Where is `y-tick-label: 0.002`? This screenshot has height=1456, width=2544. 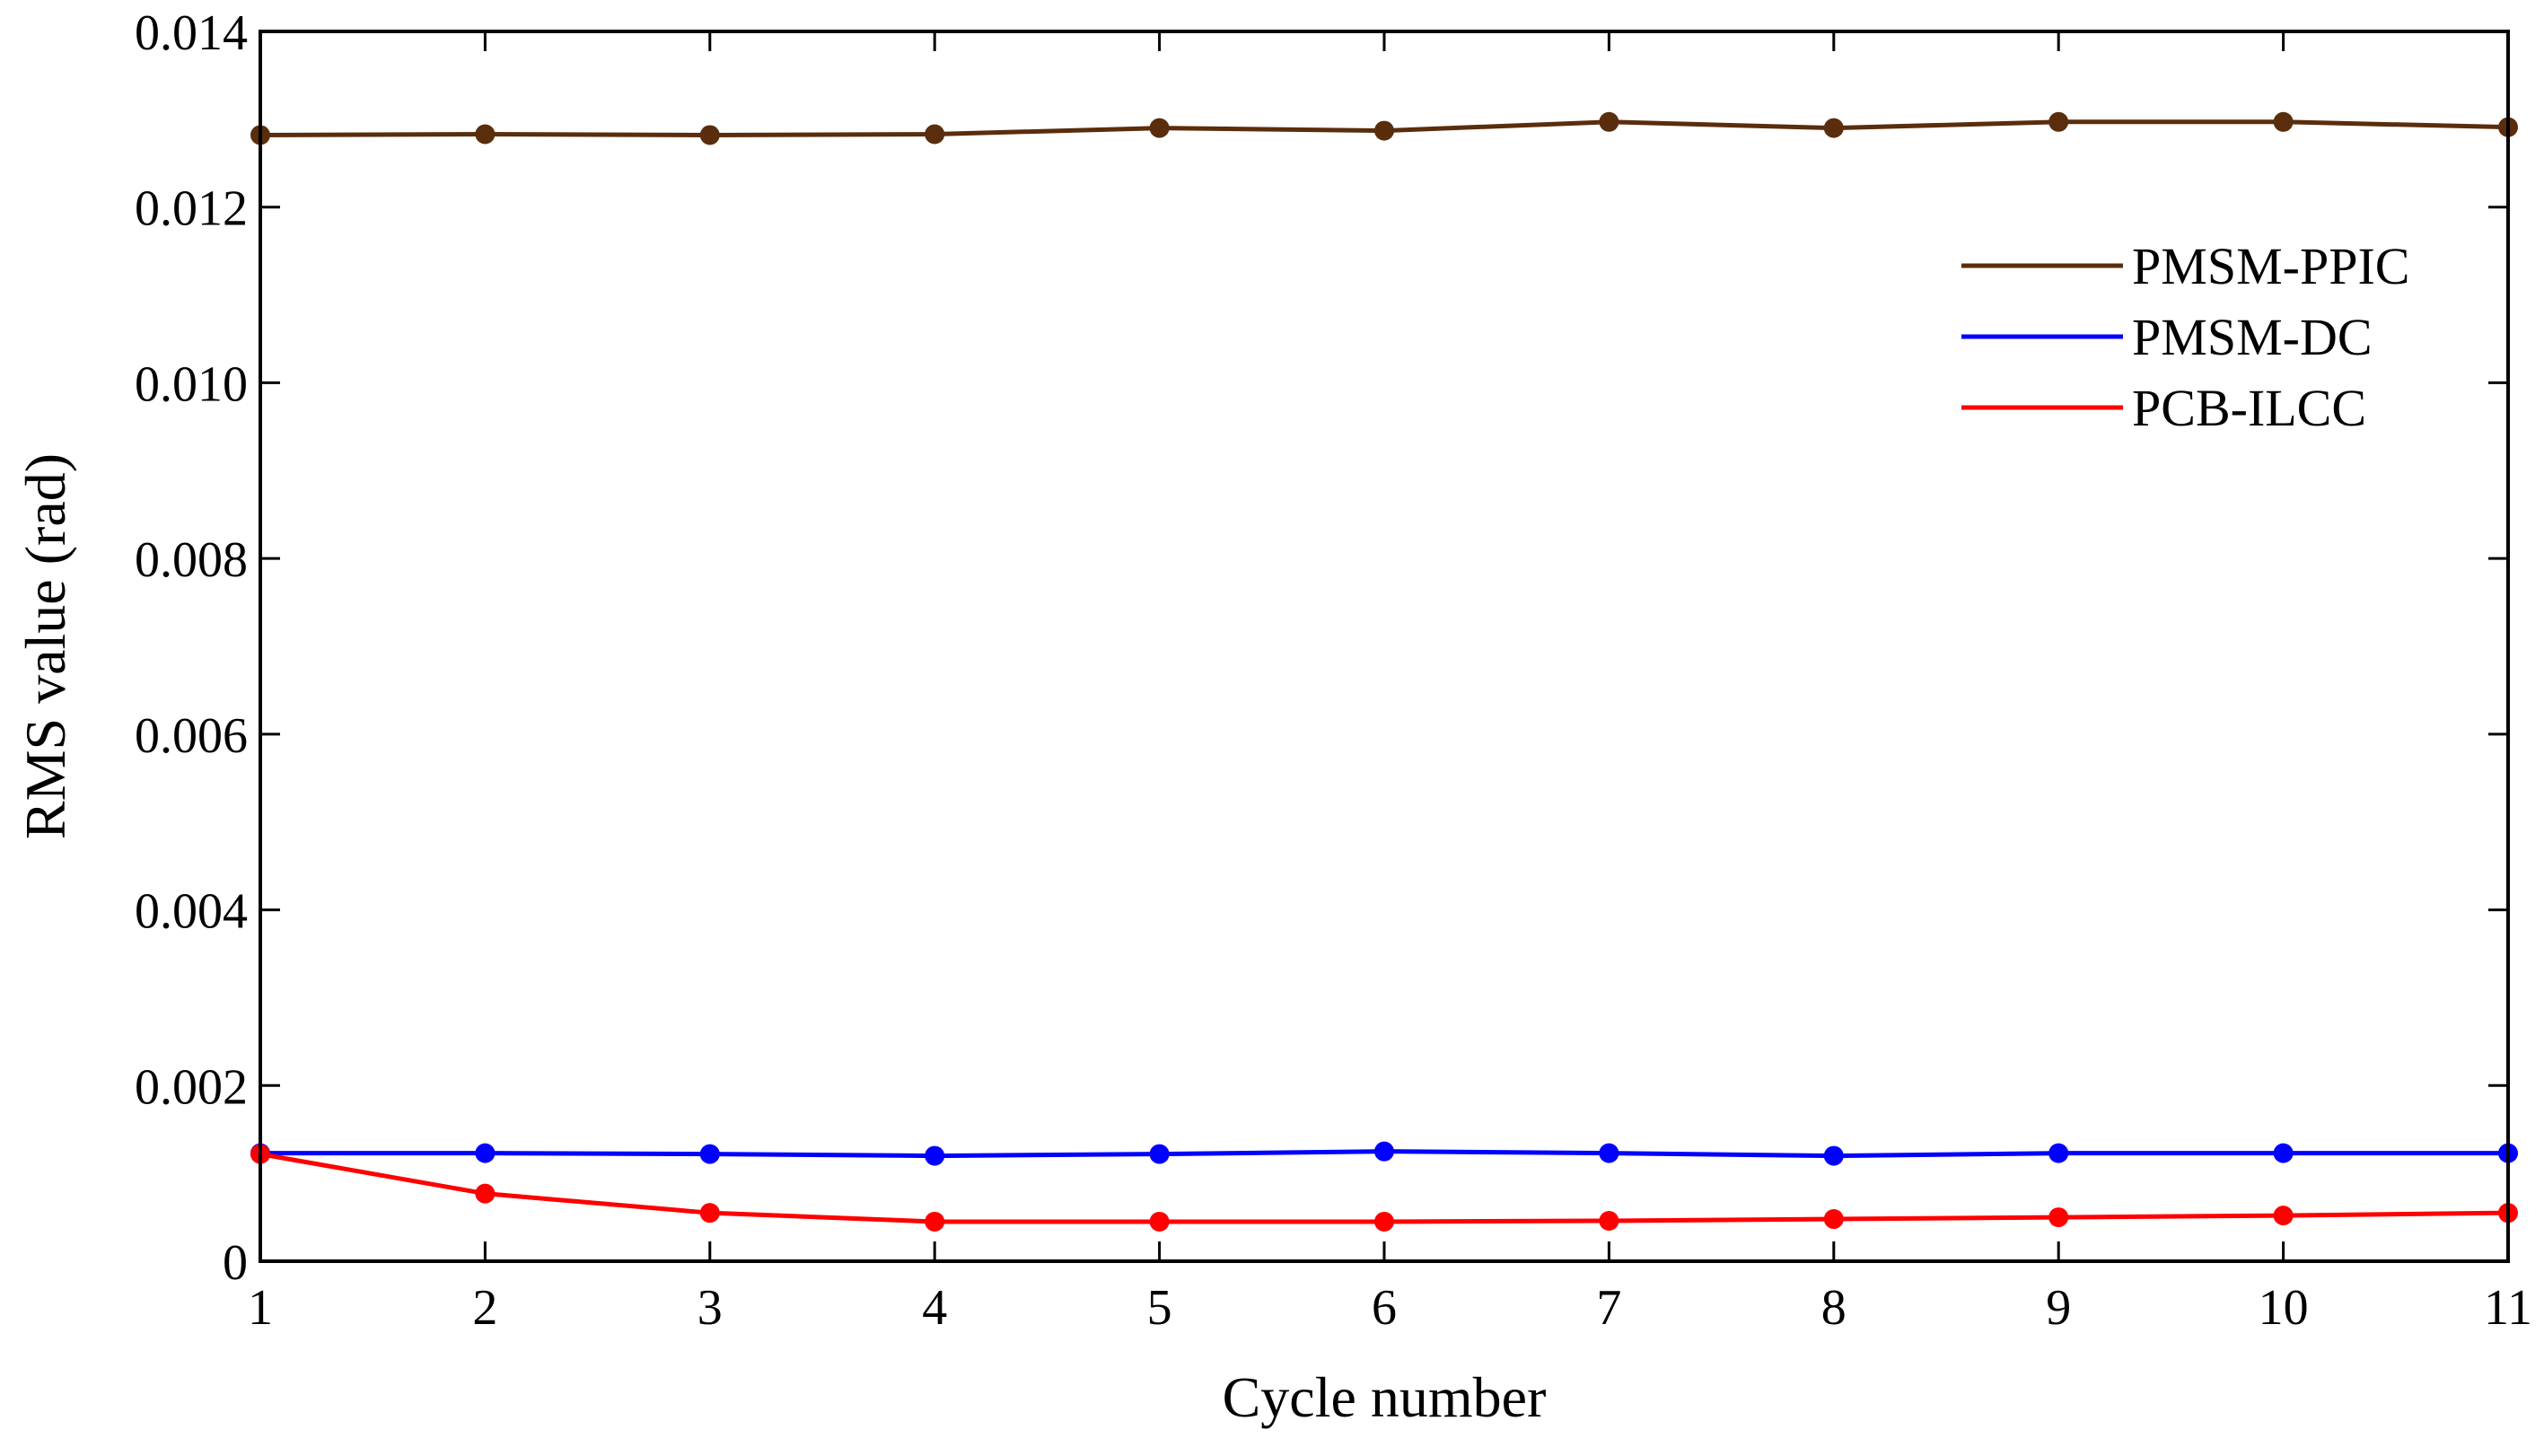
y-tick-label: 0.002 is located at coordinates (191, 1087).